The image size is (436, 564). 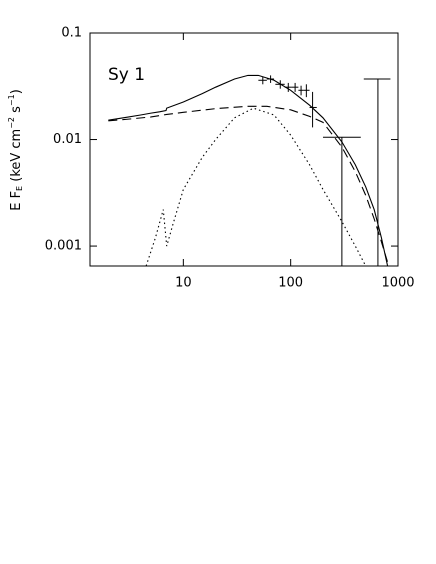 What do you see at coordinates (290, 283) in the screenshot?
I see `x-tick-label: 100` at bounding box center [290, 283].